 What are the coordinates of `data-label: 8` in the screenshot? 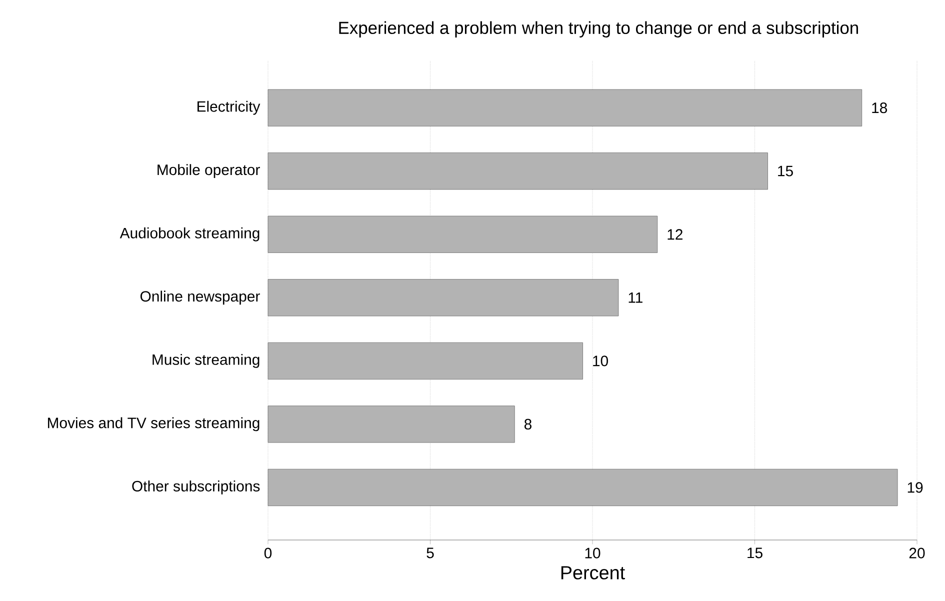 It's located at (528, 424).